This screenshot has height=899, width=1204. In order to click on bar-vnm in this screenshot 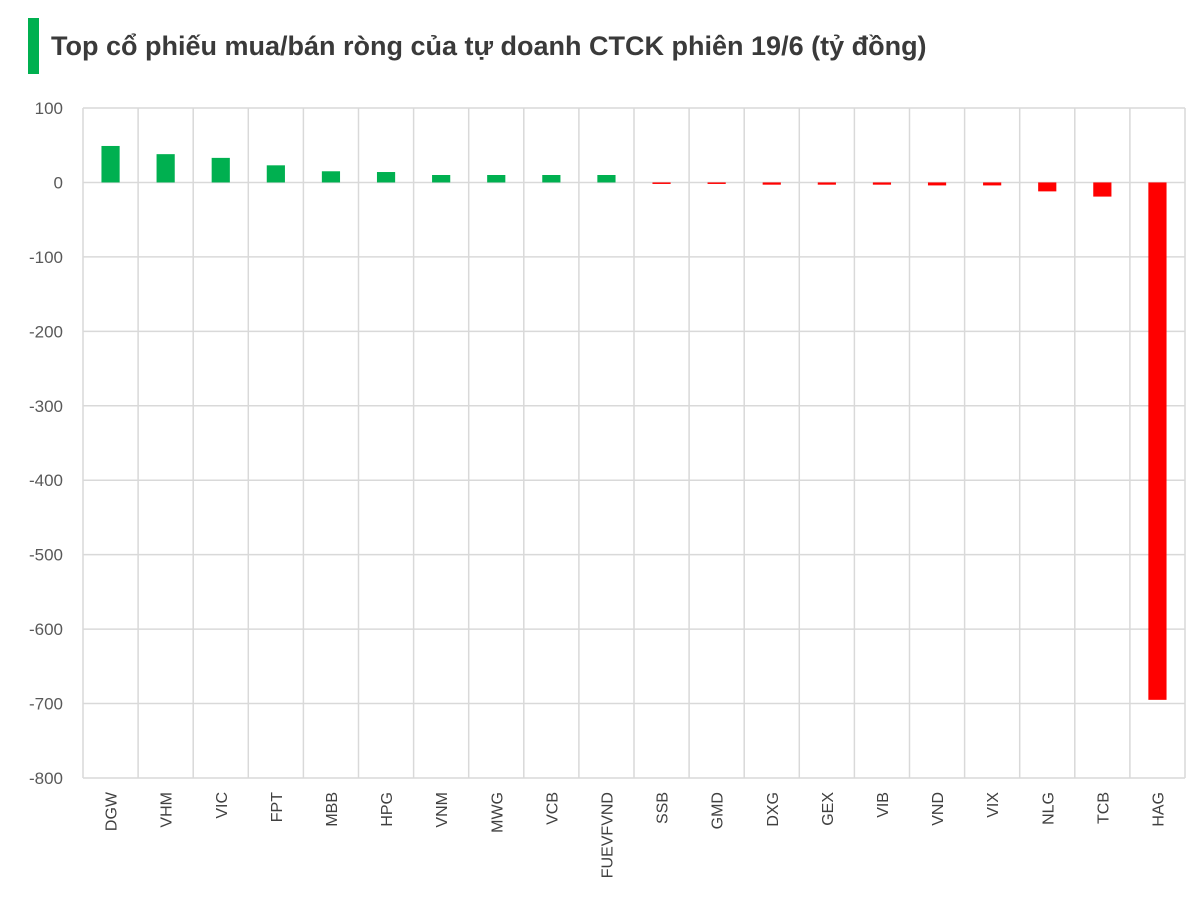, I will do `click(441, 179)`.